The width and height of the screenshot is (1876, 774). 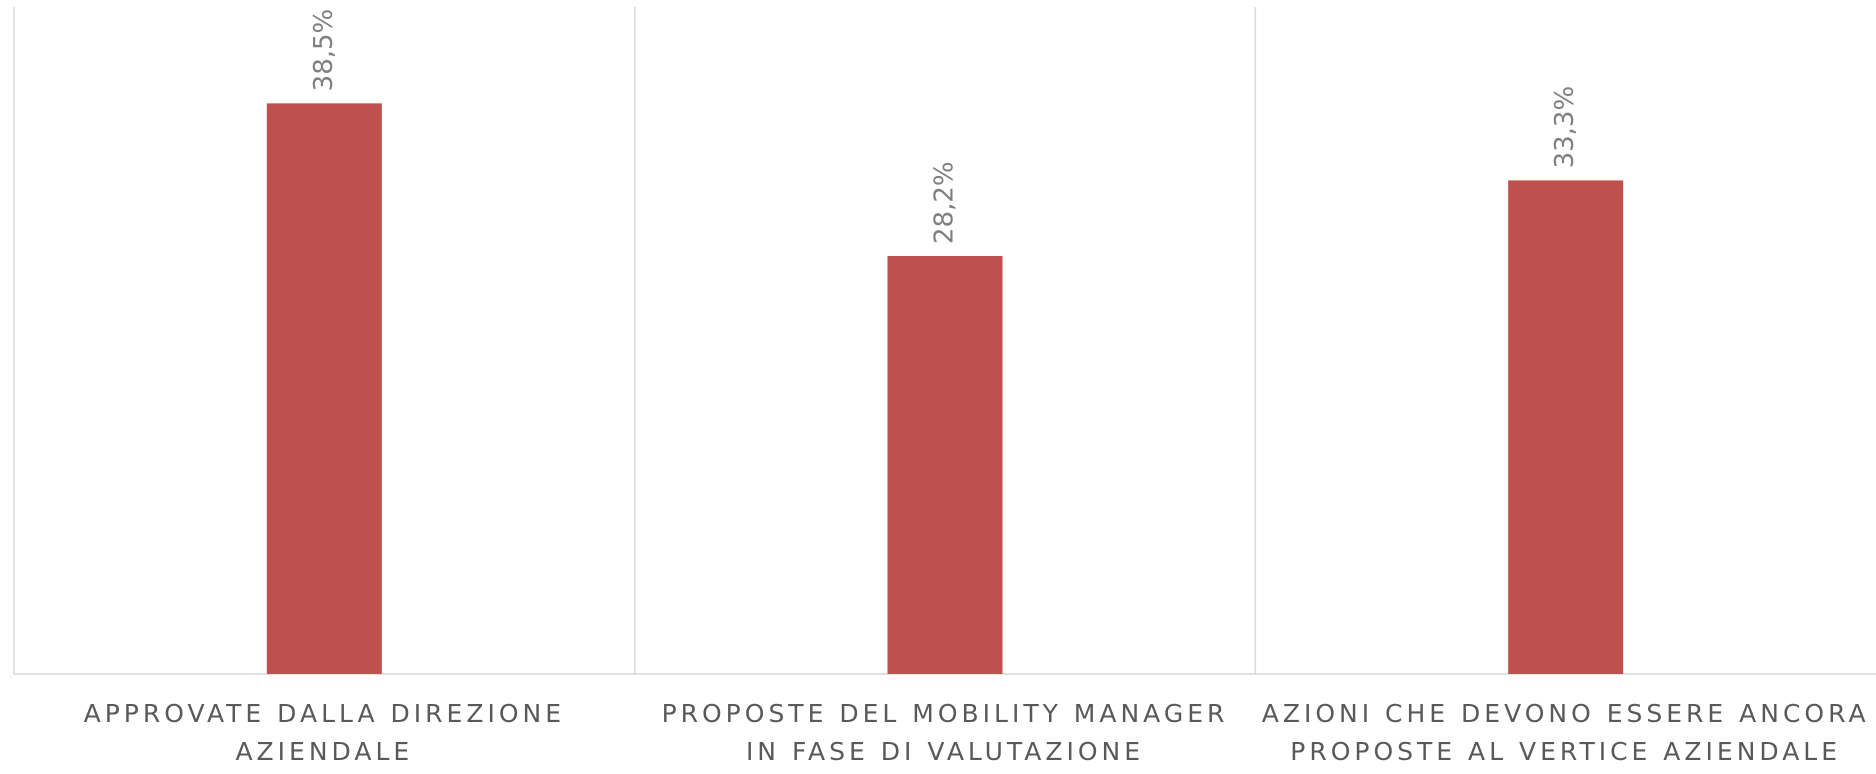 What do you see at coordinates (1565, 127) in the screenshot?
I see `value-label: 33,3%` at bounding box center [1565, 127].